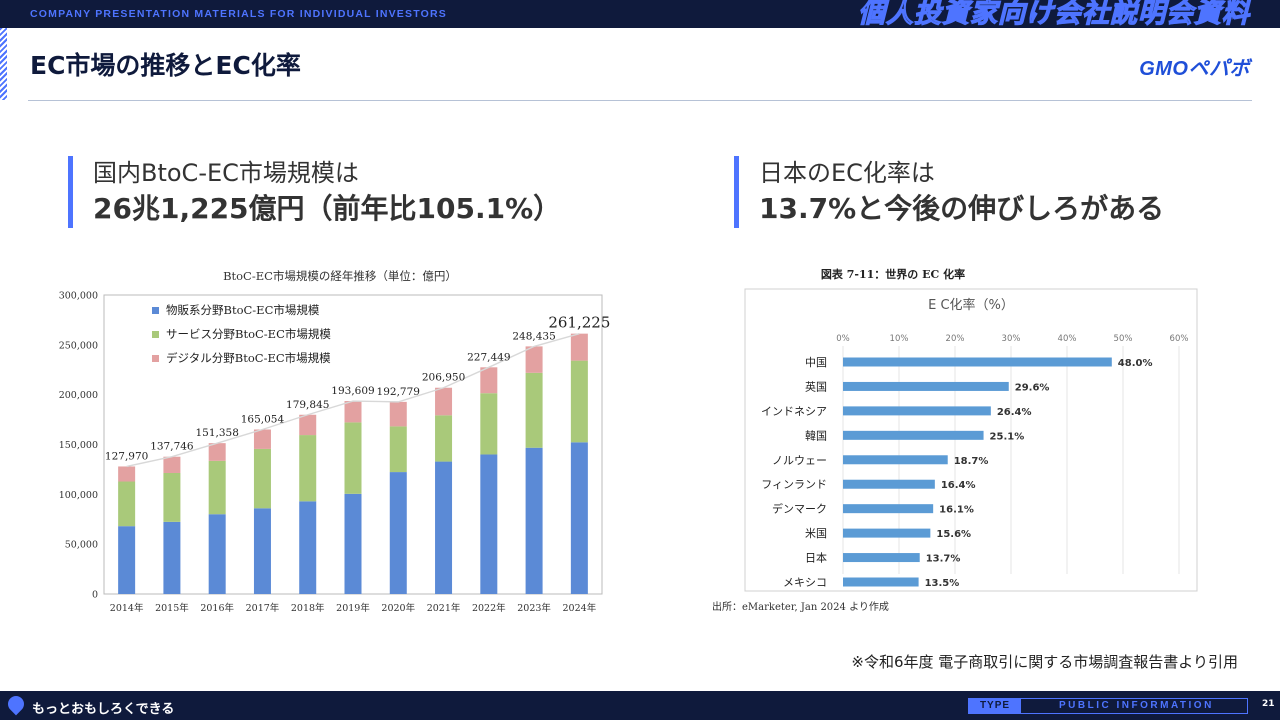  I want to click on category-label: ノルウェー, so click(799, 460).